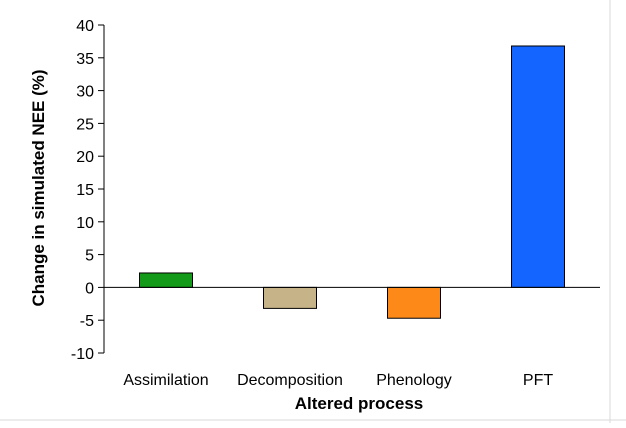 The width and height of the screenshot is (626, 428). What do you see at coordinates (89, 288) in the screenshot?
I see `y-tick-label: 0` at bounding box center [89, 288].